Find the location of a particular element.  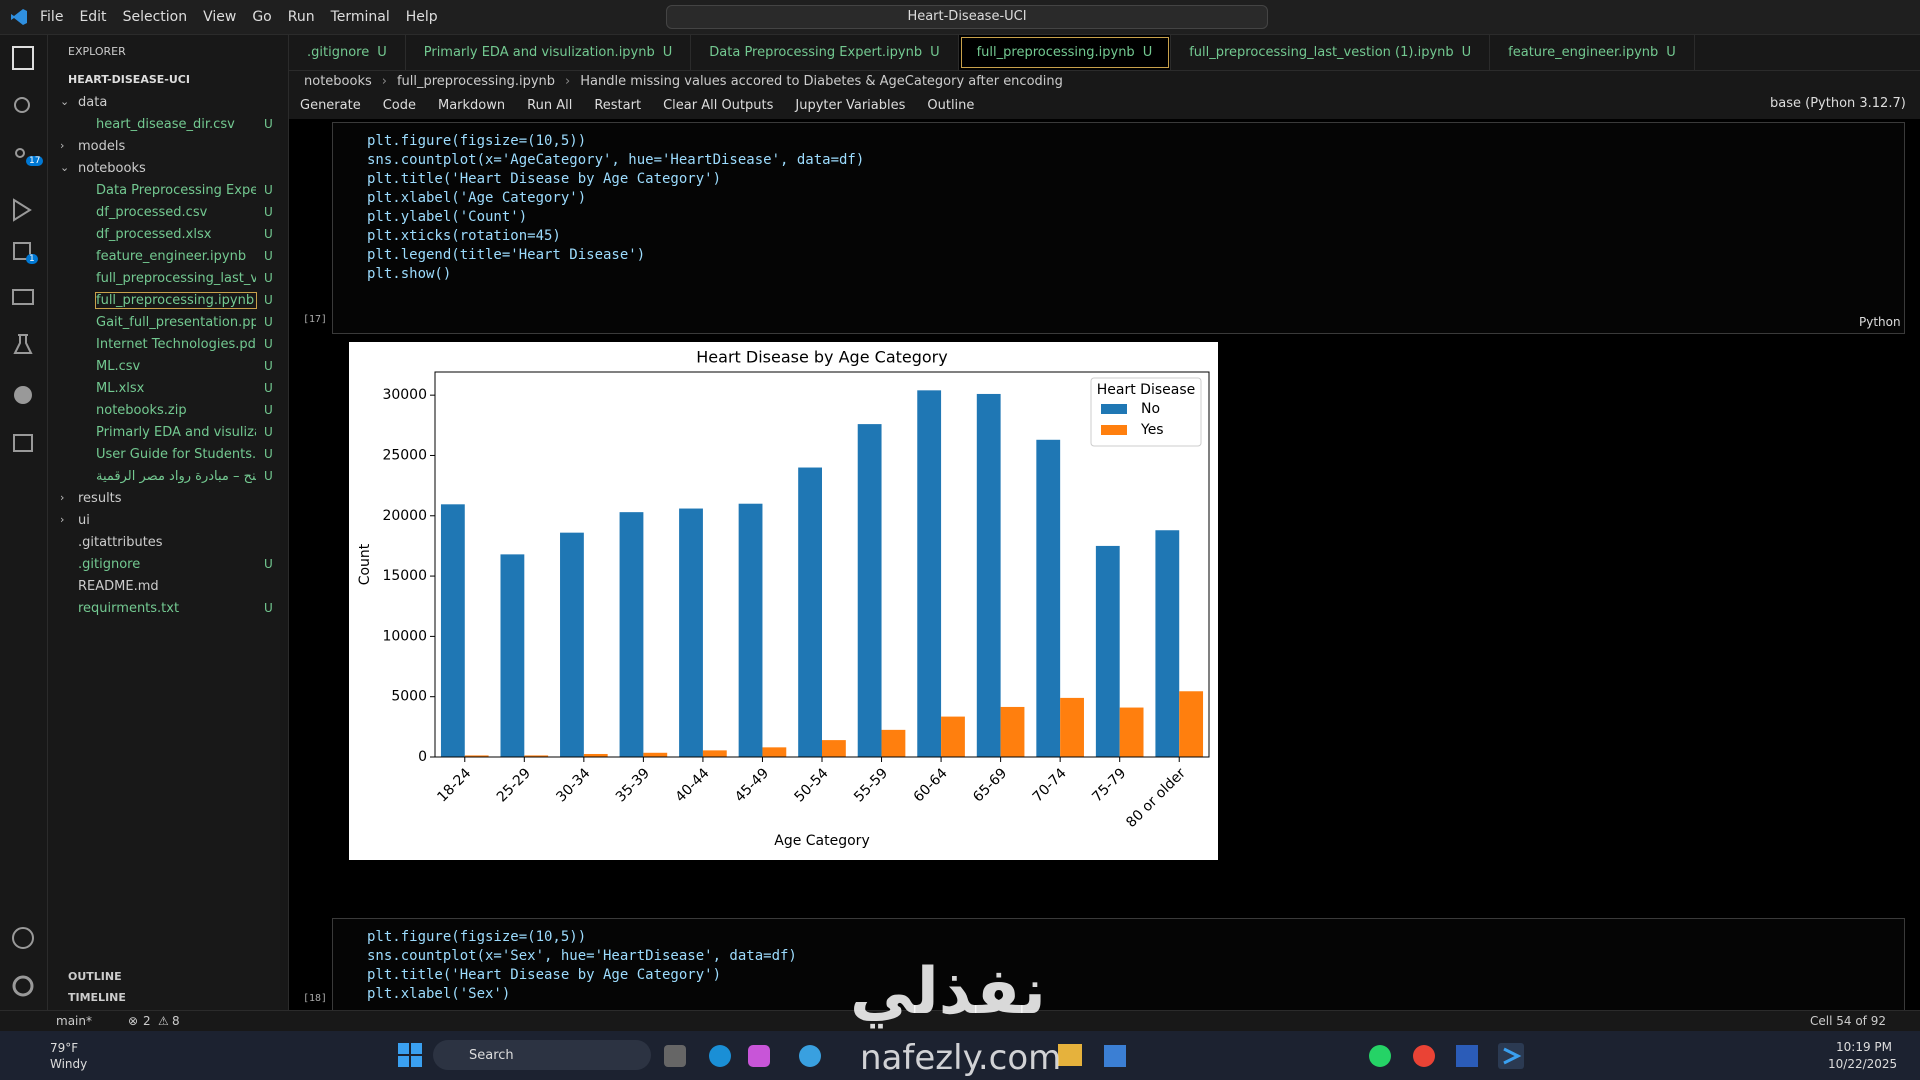

toolbar-button: Outline is located at coordinates (951, 105).